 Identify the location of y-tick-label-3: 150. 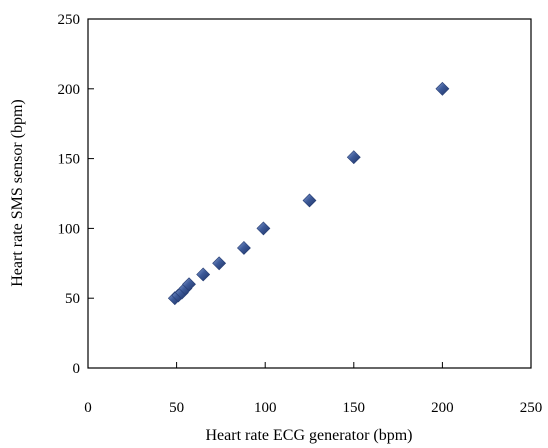
(69, 160).